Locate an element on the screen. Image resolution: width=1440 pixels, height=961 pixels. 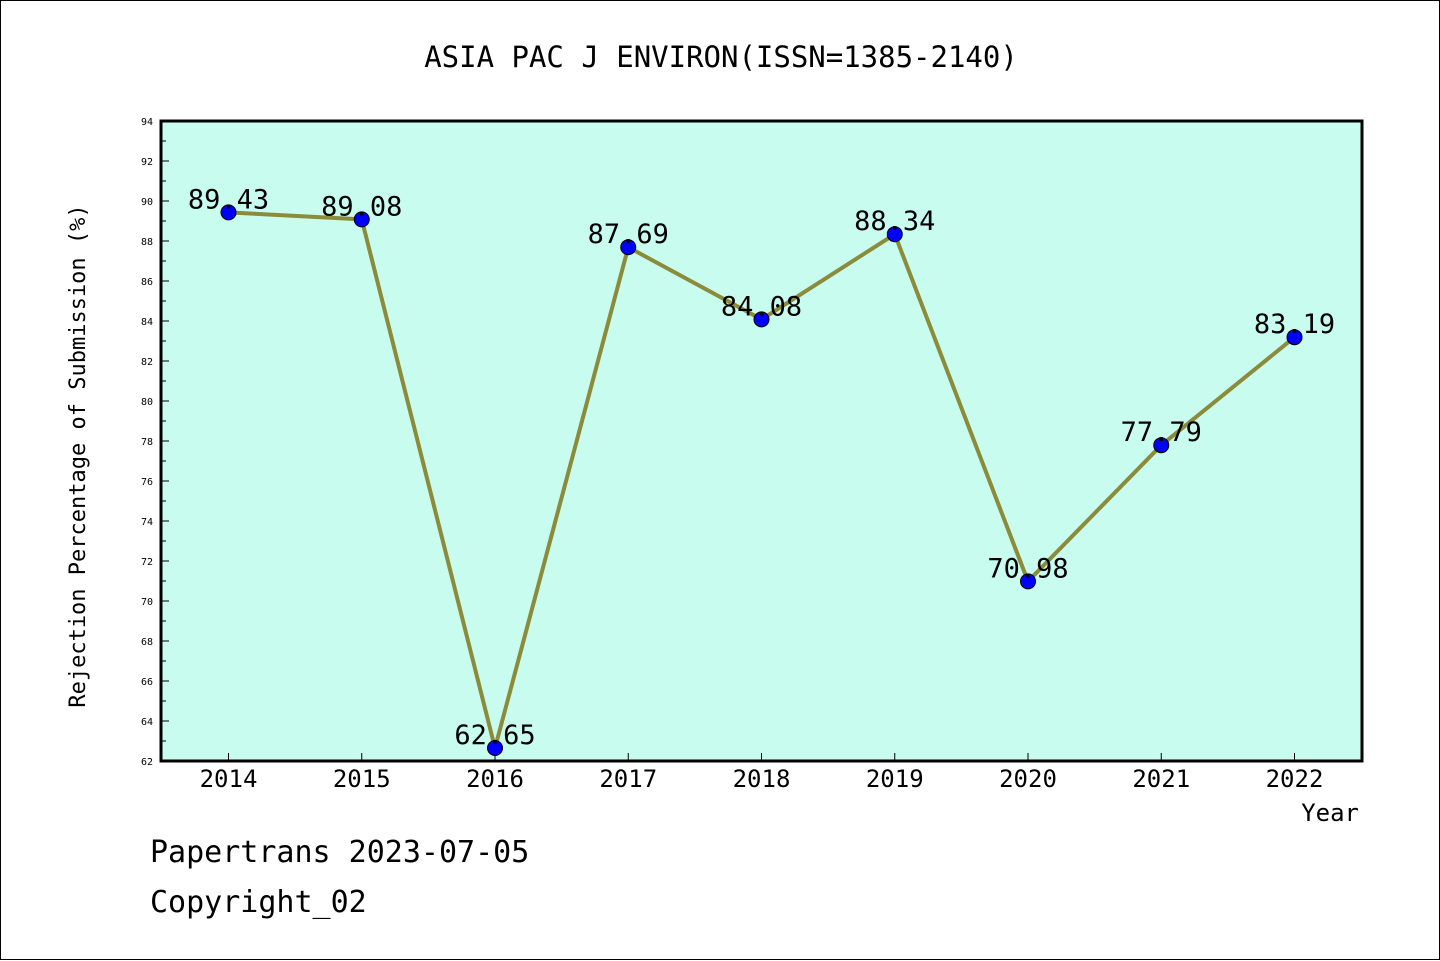
y-tick-label: 94 is located at coordinates (147, 122).